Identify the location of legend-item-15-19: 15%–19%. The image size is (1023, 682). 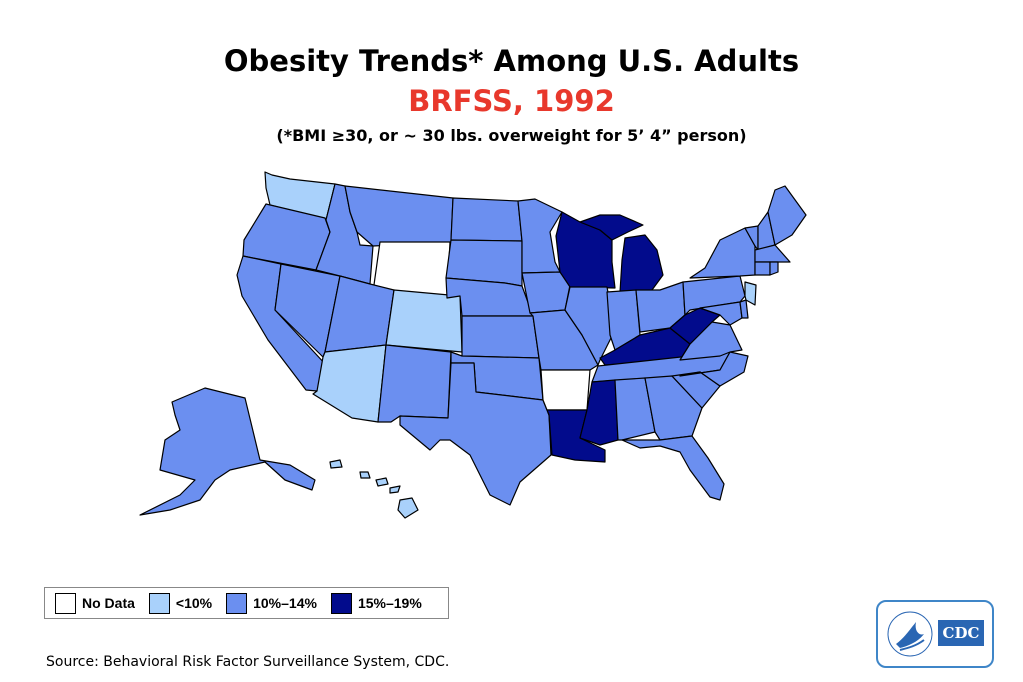
(376, 603).